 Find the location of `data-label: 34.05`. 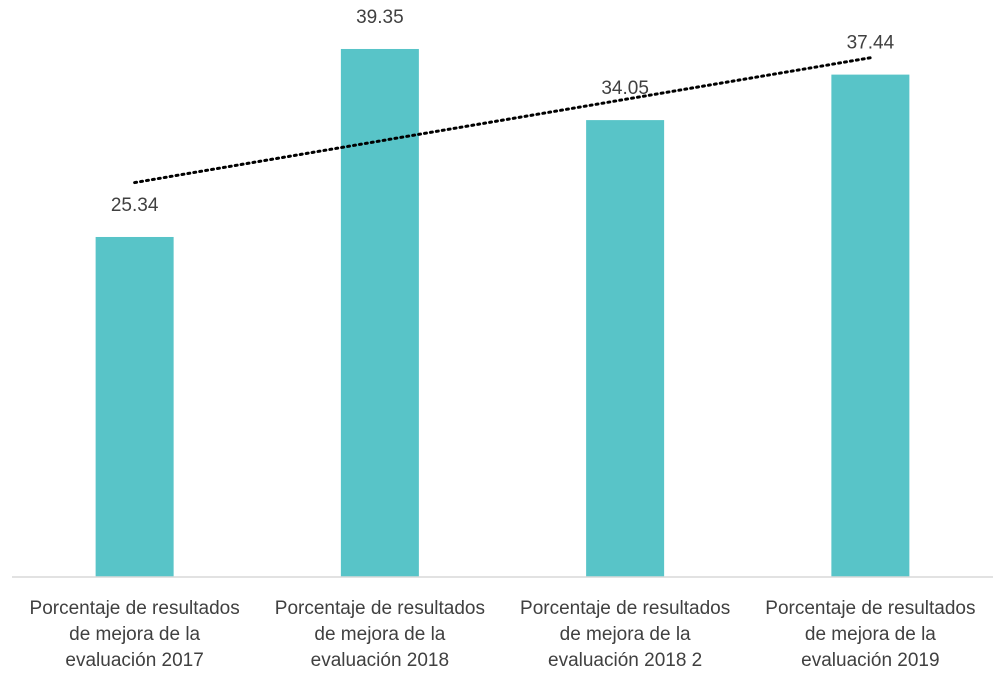

data-label: 34.05 is located at coordinates (625, 88).